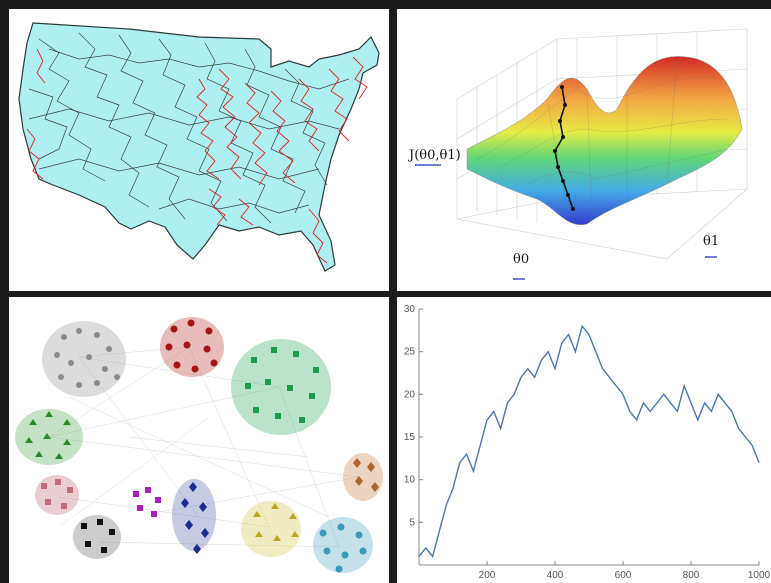 The width and height of the screenshot is (771, 583). What do you see at coordinates (759, 575) in the screenshot?
I see `x-tick-label: 1000` at bounding box center [759, 575].